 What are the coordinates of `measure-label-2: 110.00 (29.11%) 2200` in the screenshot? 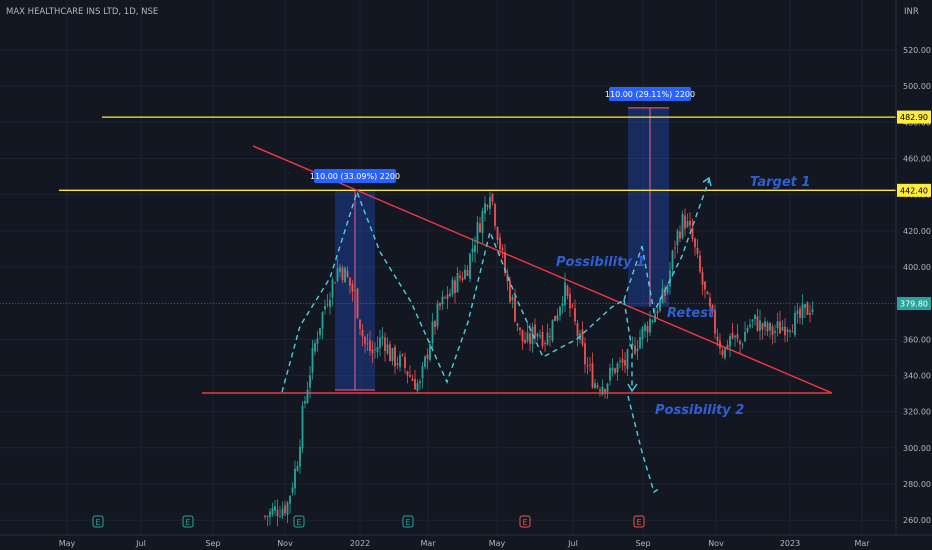 It's located at (650, 94).